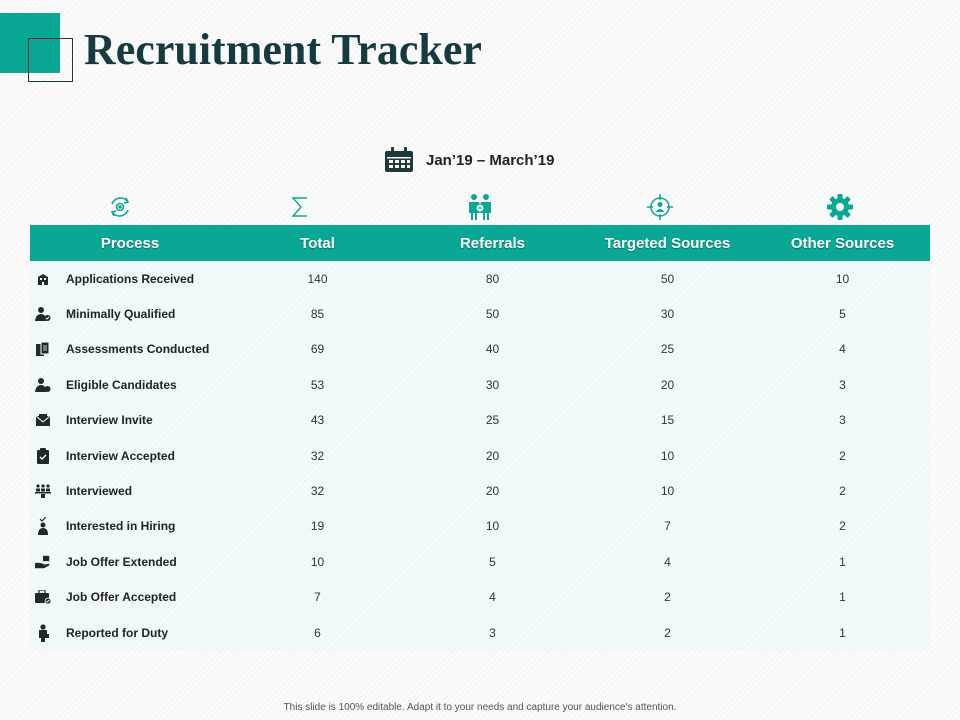 Image resolution: width=960 pixels, height=720 pixels. Describe the element at coordinates (317, 420) in the screenshot. I see `cell-total: 43` at that location.